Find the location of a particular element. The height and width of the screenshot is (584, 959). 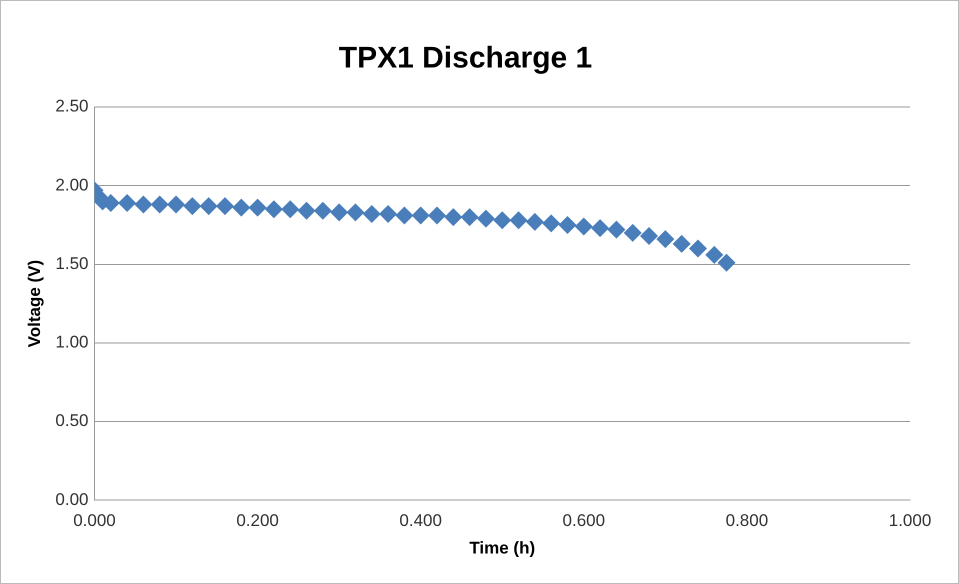

chart-title: TPX1 Discharge 1 is located at coordinates (465, 57).